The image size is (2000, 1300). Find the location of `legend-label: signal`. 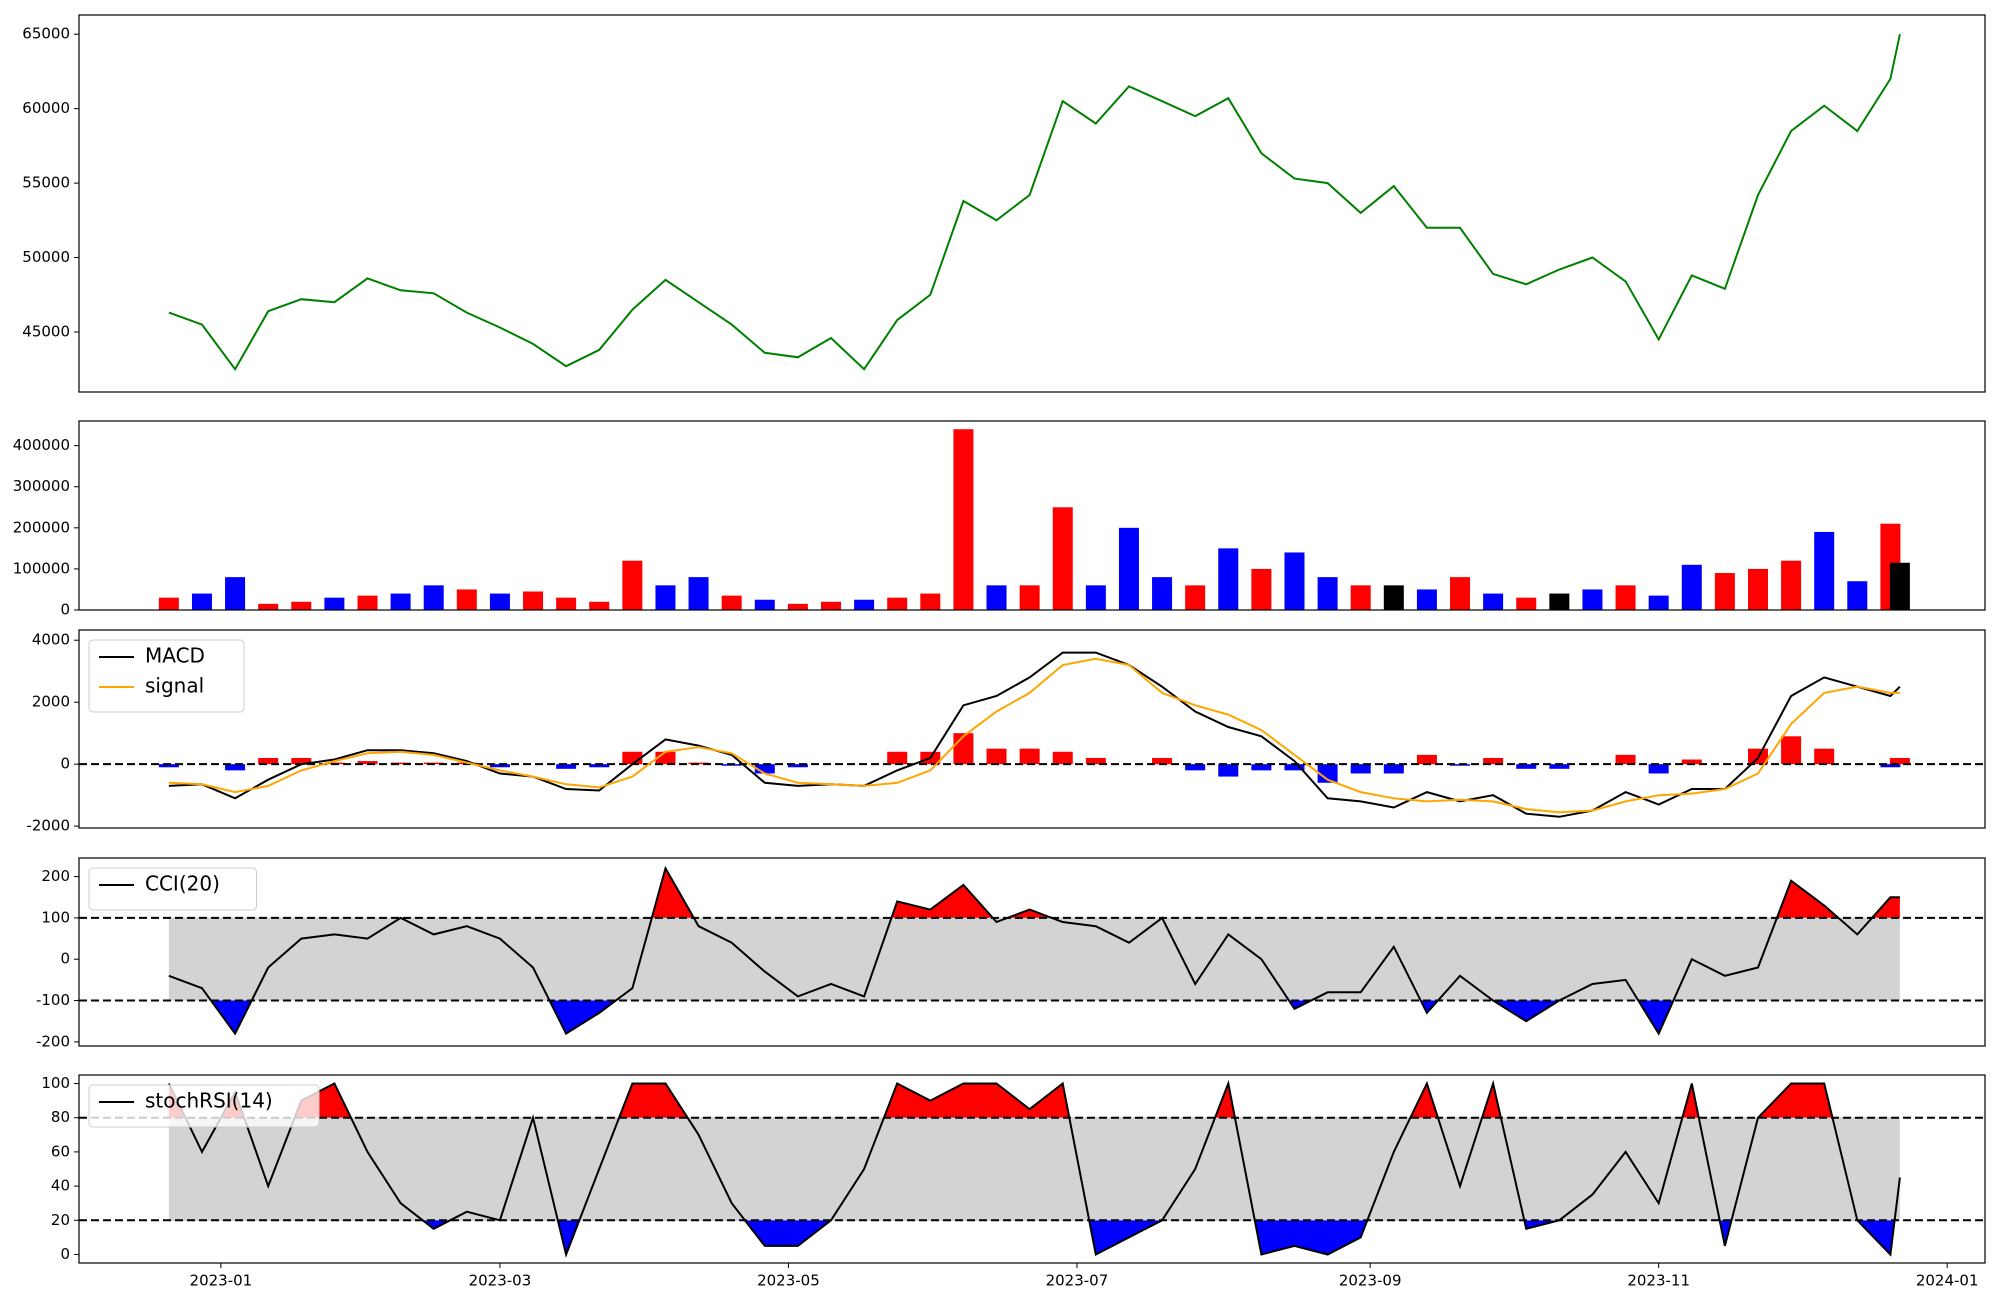

legend-label: signal is located at coordinates (174, 686).